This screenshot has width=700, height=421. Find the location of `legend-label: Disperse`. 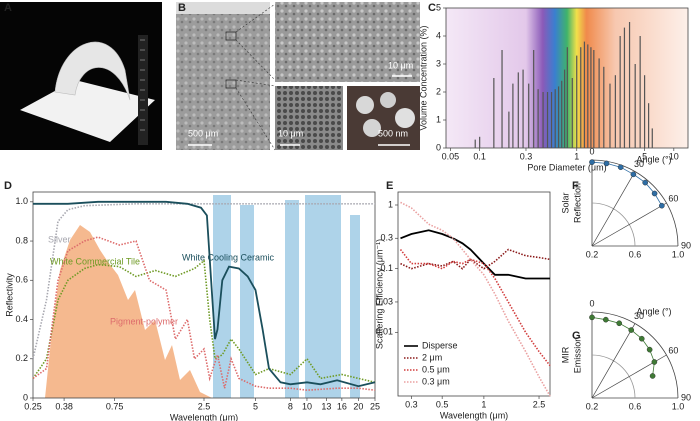

legend-label: Disperse is located at coordinates (440, 345).